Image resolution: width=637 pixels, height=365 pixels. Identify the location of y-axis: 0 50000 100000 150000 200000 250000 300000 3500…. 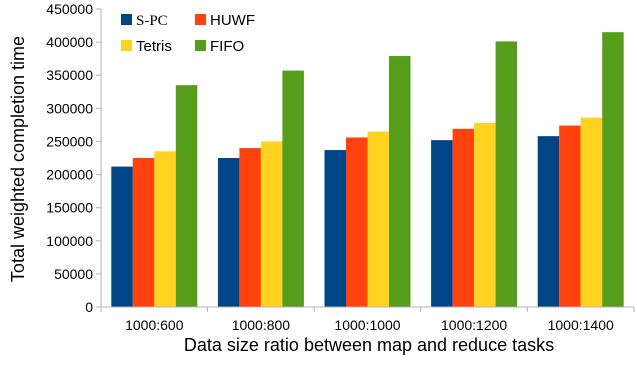
(74, 158).